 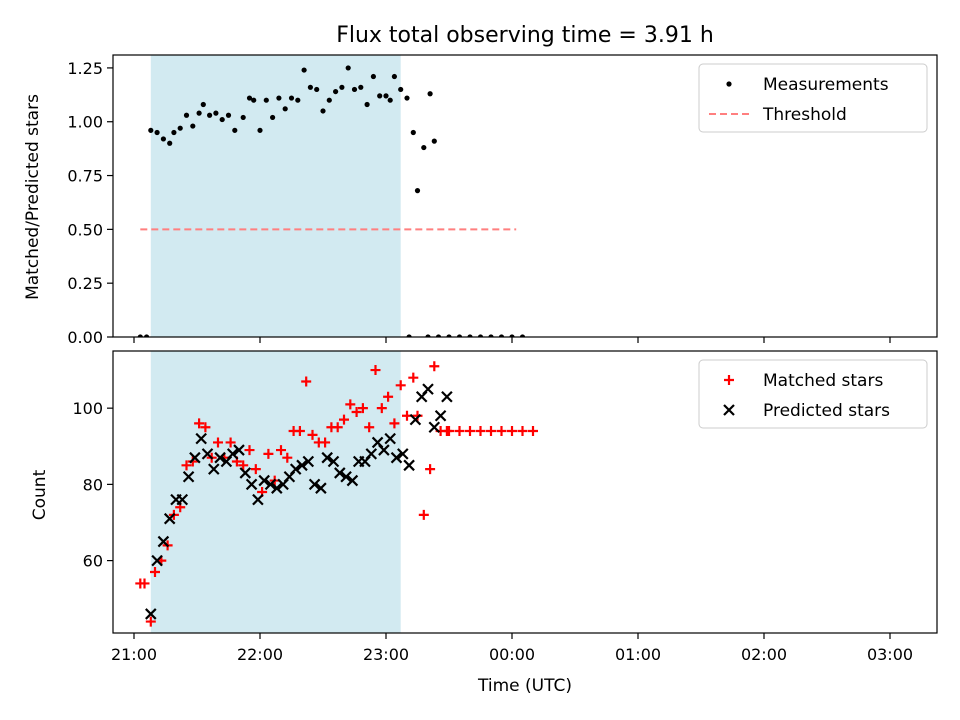 What do you see at coordinates (134, 654) in the screenshot?
I see `x-tick-label: 21:00` at bounding box center [134, 654].